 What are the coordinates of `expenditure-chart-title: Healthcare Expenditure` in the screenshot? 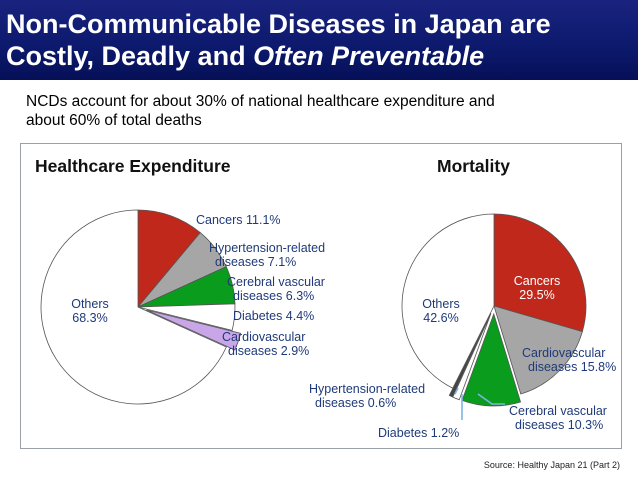 It's located at (133, 166).